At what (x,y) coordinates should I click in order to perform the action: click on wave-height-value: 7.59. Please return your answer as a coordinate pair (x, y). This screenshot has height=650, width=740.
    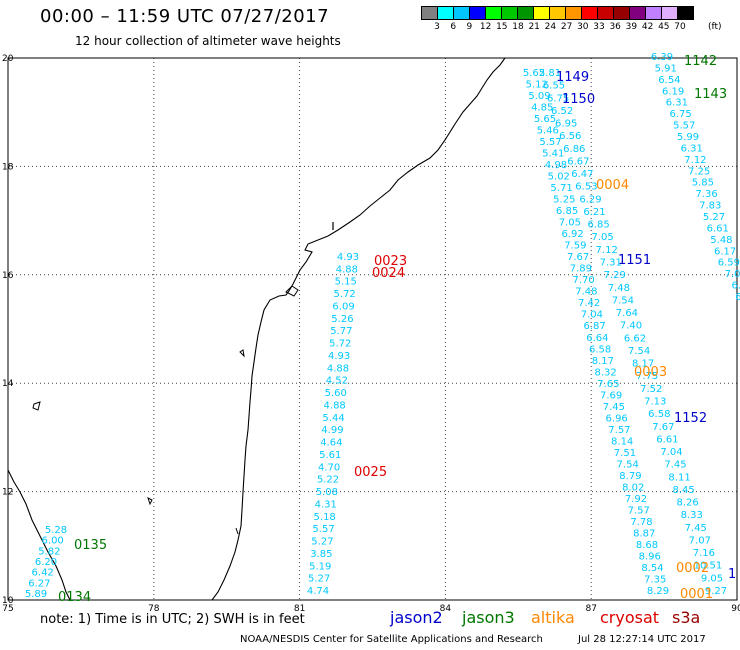
    Looking at the image, I should click on (575, 246).